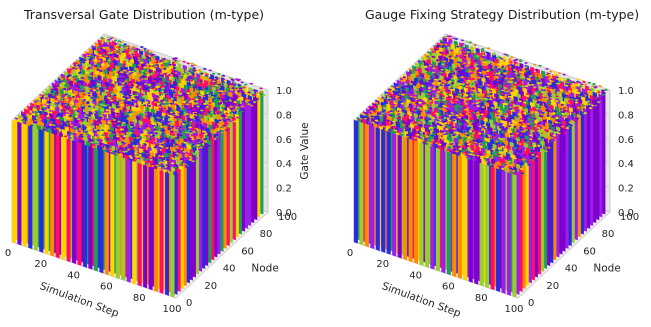 The width and height of the screenshot is (651, 327). What do you see at coordinates (284, 115) in the screenshot?
I see `z-tick-label: 0.8` at bounding box center [284, 115].